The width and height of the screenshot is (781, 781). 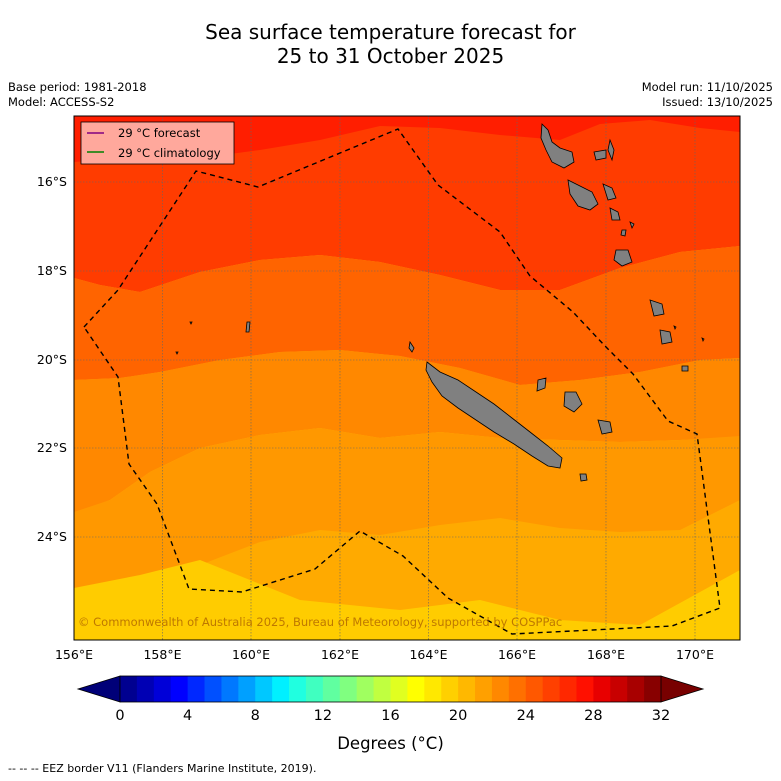 What do you see at coordinates (255, 716) in the screenshot?
I see `colorbar-tick: 8` at bounding box center [255, 716].